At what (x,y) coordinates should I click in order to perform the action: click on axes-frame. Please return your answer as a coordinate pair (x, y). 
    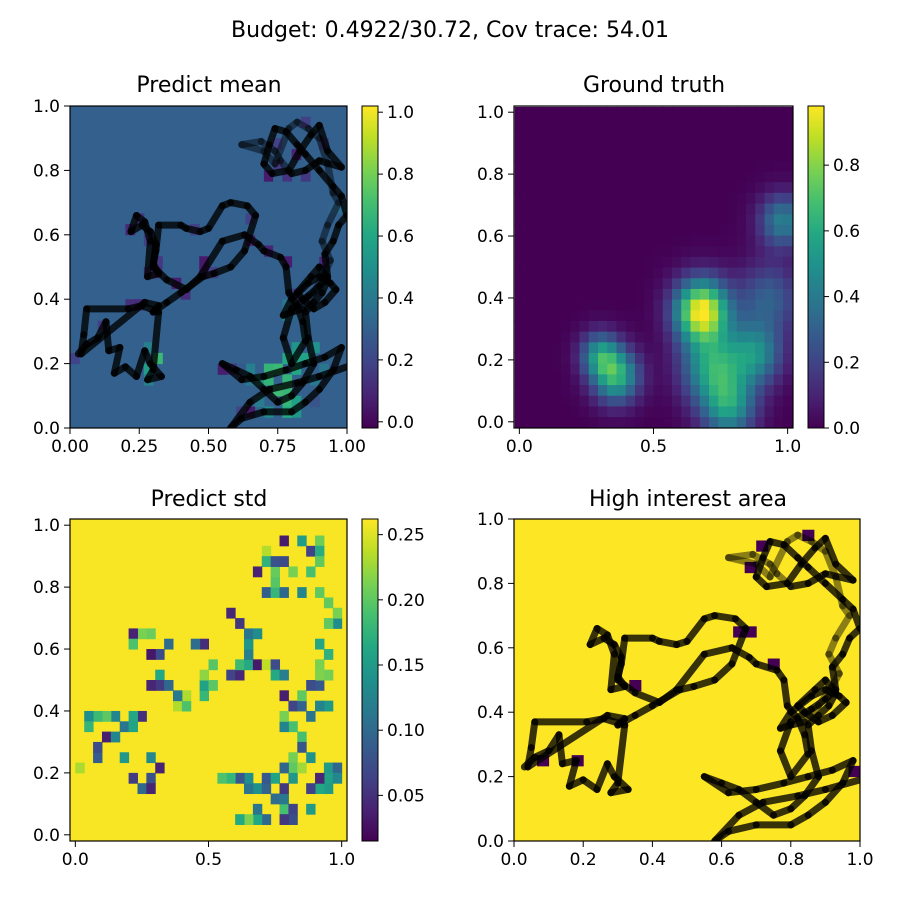
    Looking at the image, I should click on (687, 680).